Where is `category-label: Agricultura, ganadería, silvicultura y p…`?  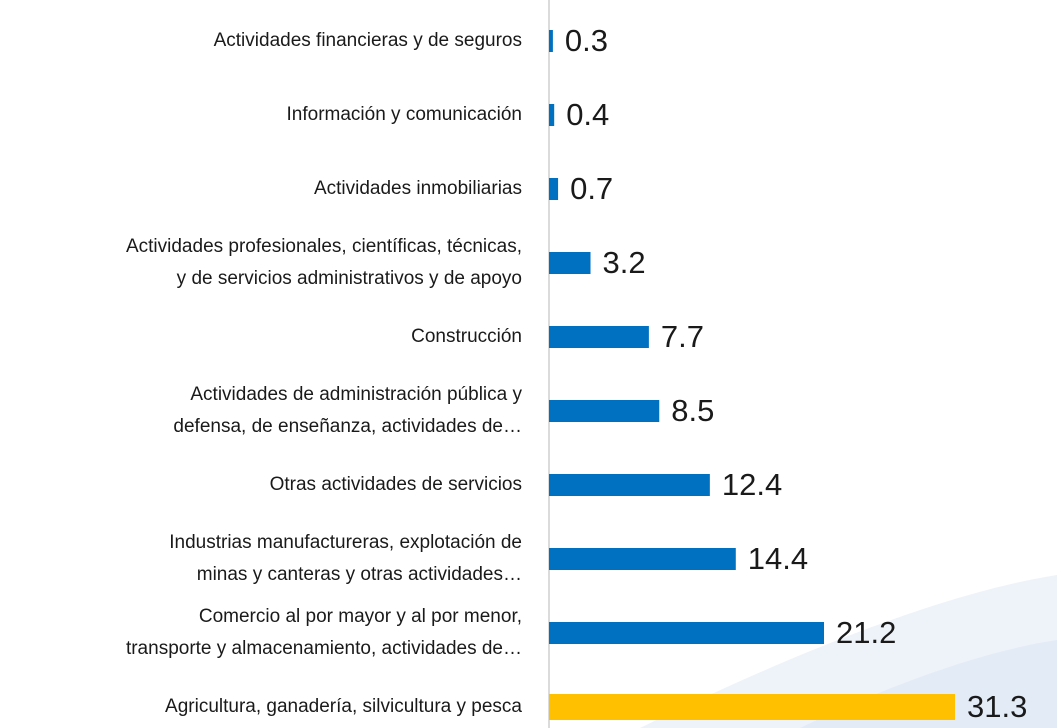
category-label: Agricultura, ganadería, silvicultura y p… is located at coordinates (343, 706).